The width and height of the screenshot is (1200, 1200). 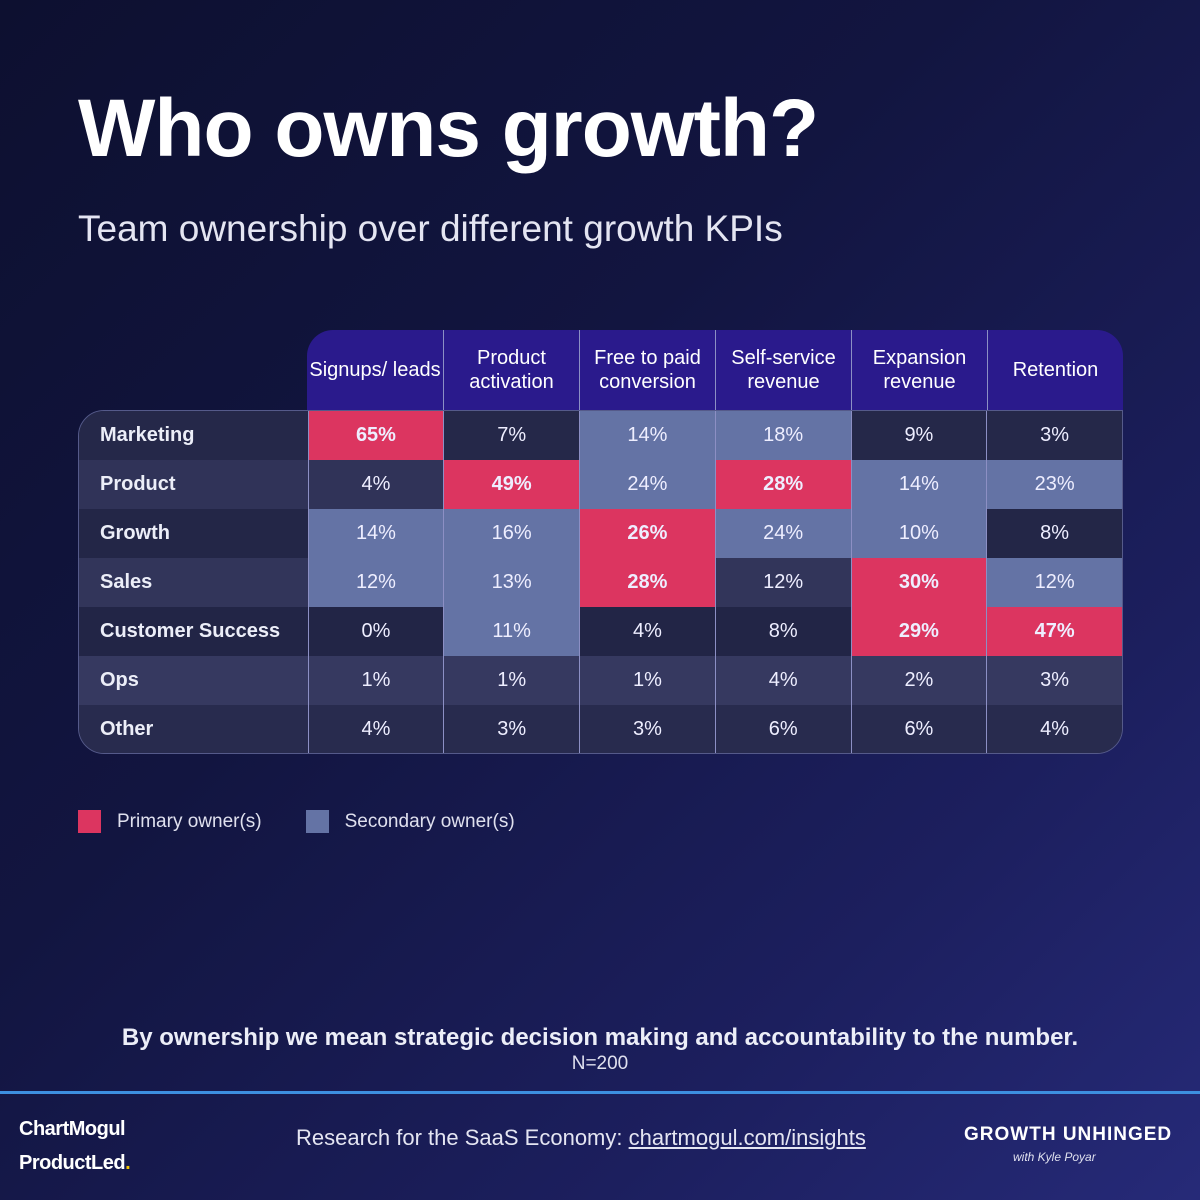 I want to click on secondary-swatch, so click(x=317, y=821).